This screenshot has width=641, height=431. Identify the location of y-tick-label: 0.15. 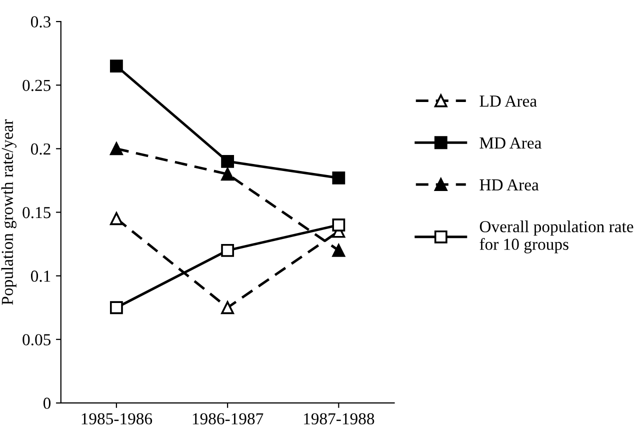
(36, 212).